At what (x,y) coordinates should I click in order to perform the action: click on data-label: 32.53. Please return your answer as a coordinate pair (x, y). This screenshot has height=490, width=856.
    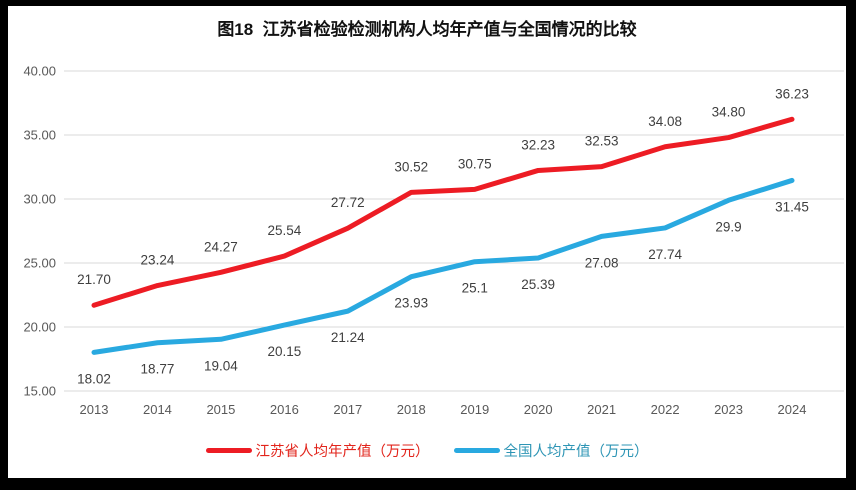
    Looking at the image, I should click on (602, 141).